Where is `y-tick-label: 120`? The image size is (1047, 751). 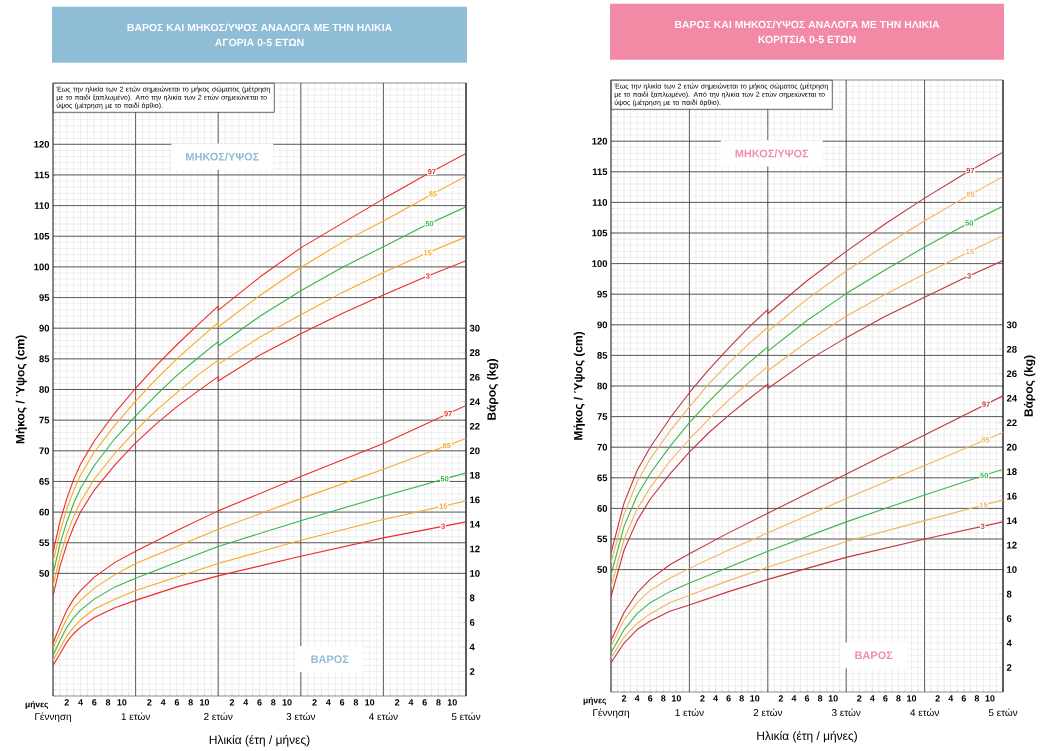
y-tick-label: 120 is located at coordinates (42, 144).